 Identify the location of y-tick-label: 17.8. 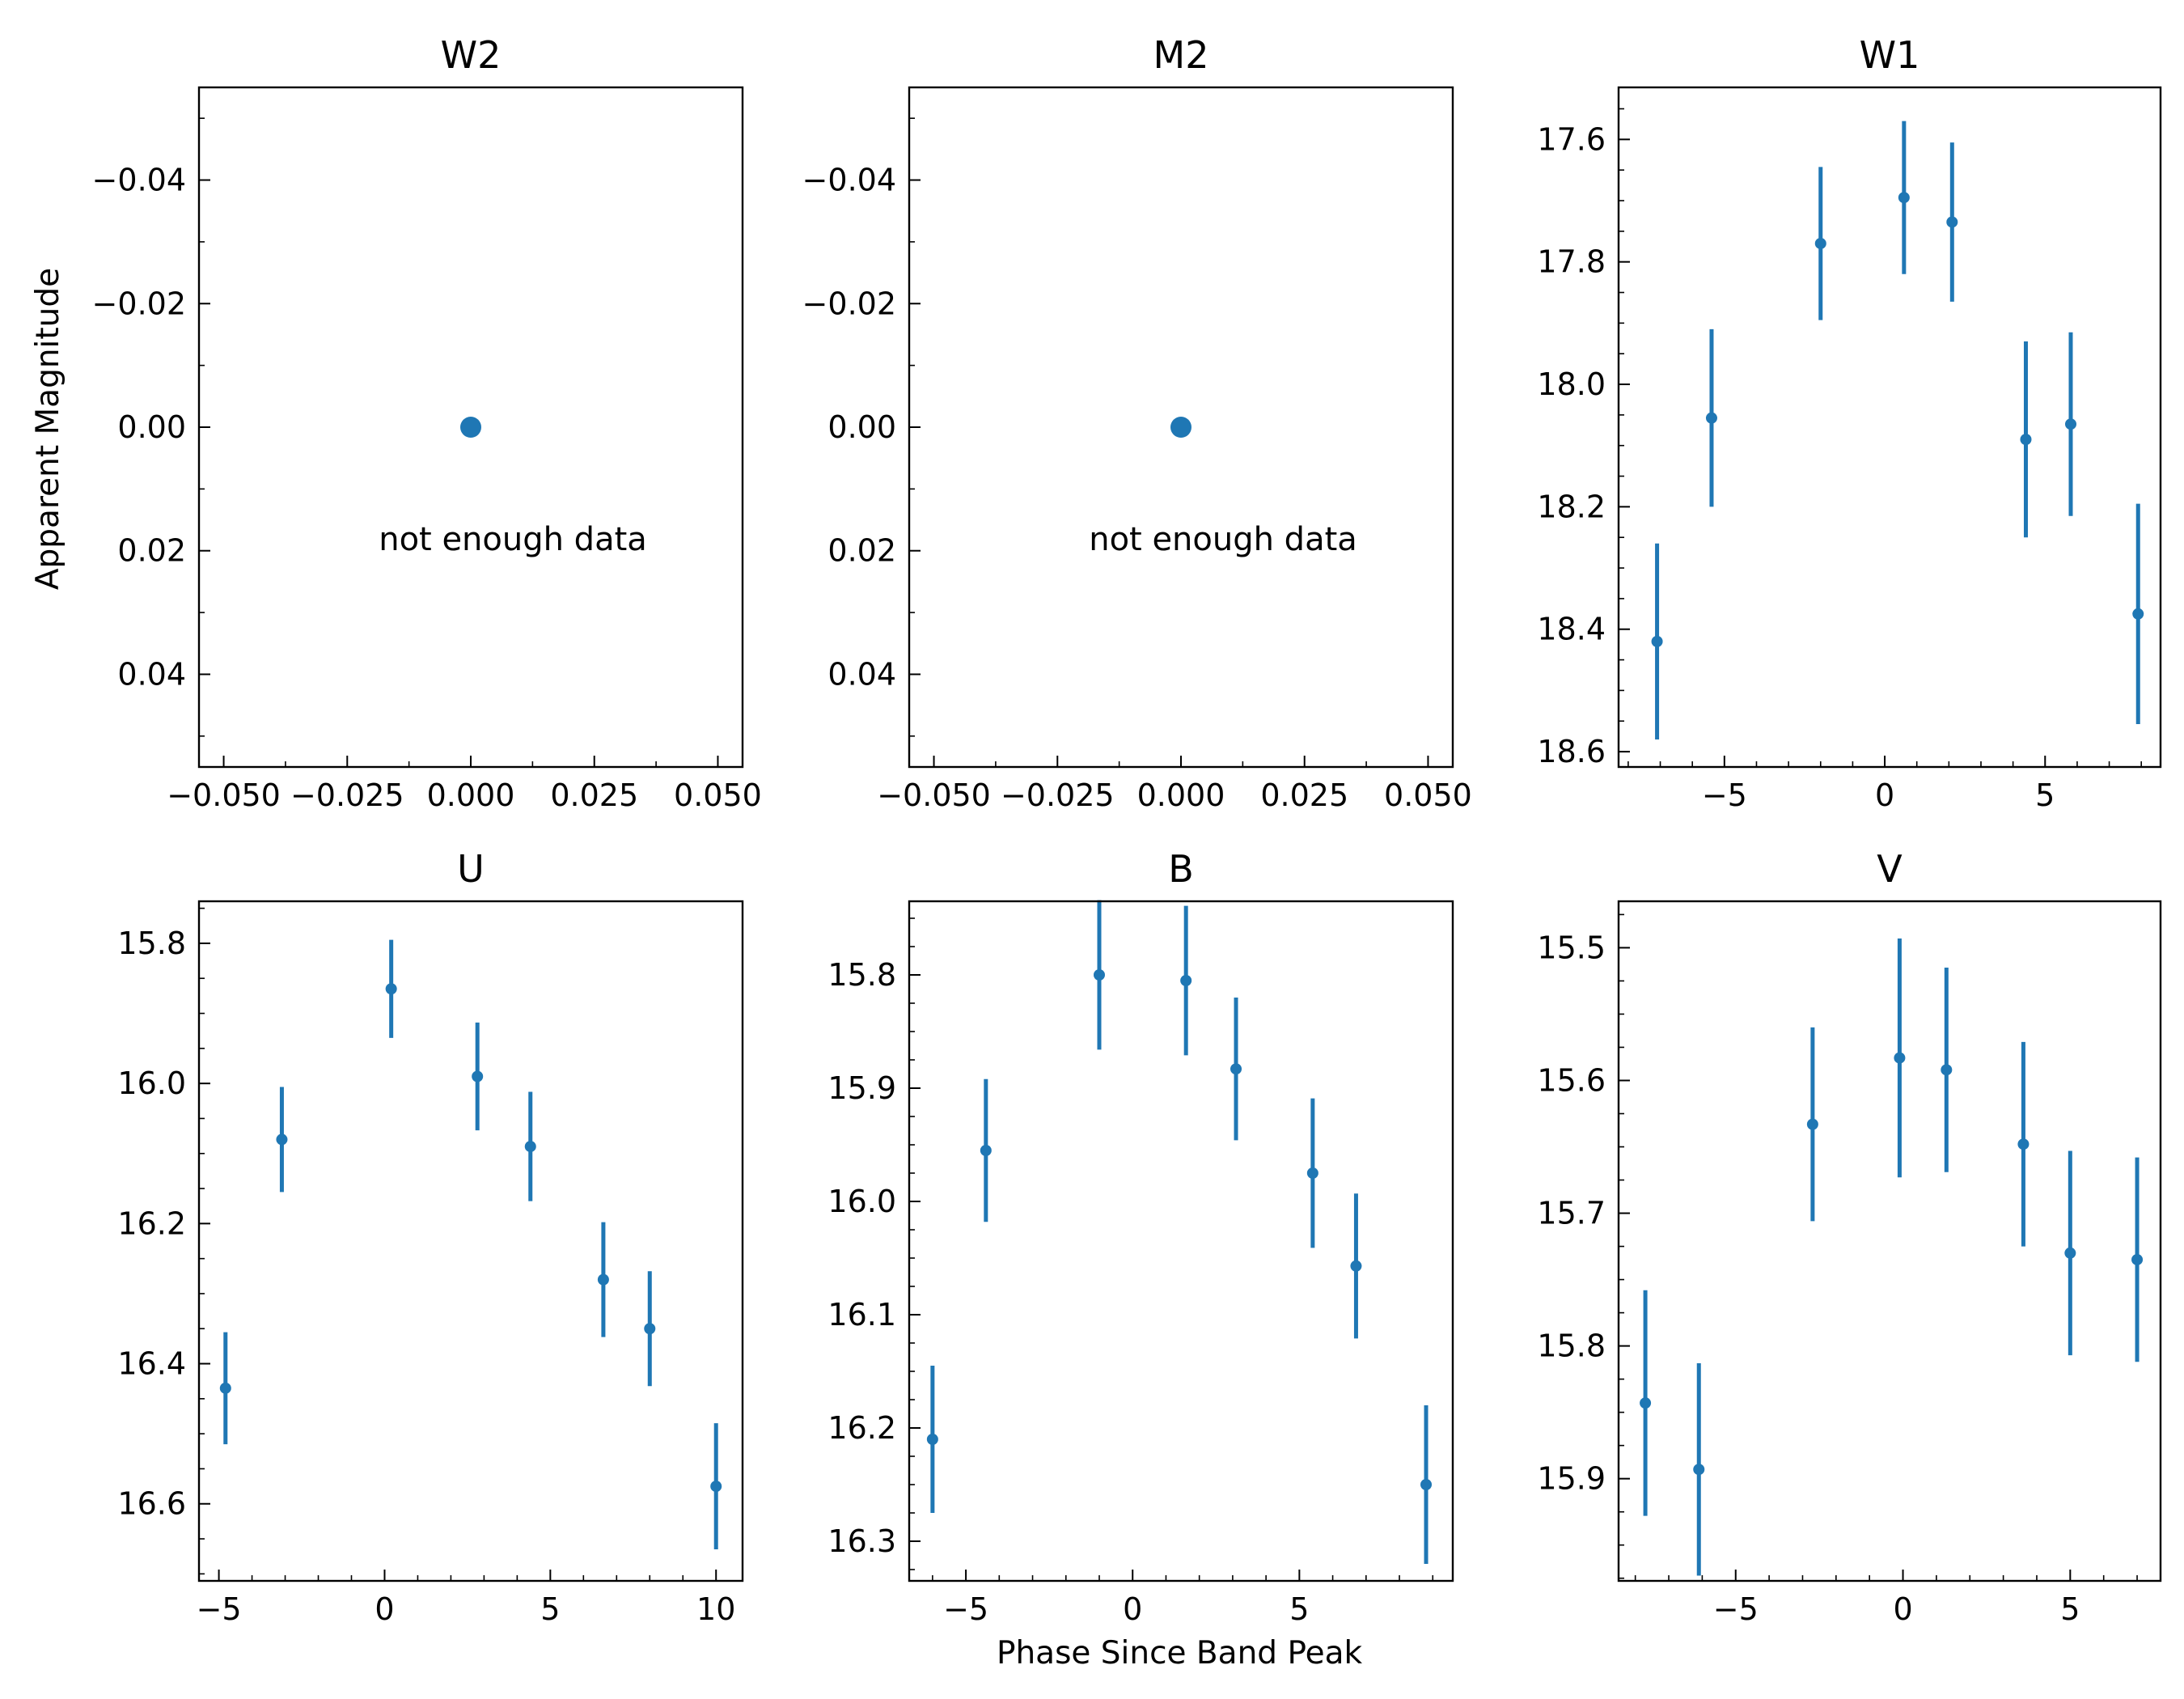
(1571, 262).